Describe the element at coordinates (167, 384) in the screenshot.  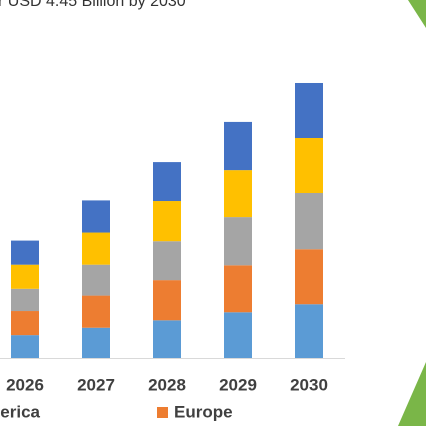
I see `x-tick-label: 2028` at that location.